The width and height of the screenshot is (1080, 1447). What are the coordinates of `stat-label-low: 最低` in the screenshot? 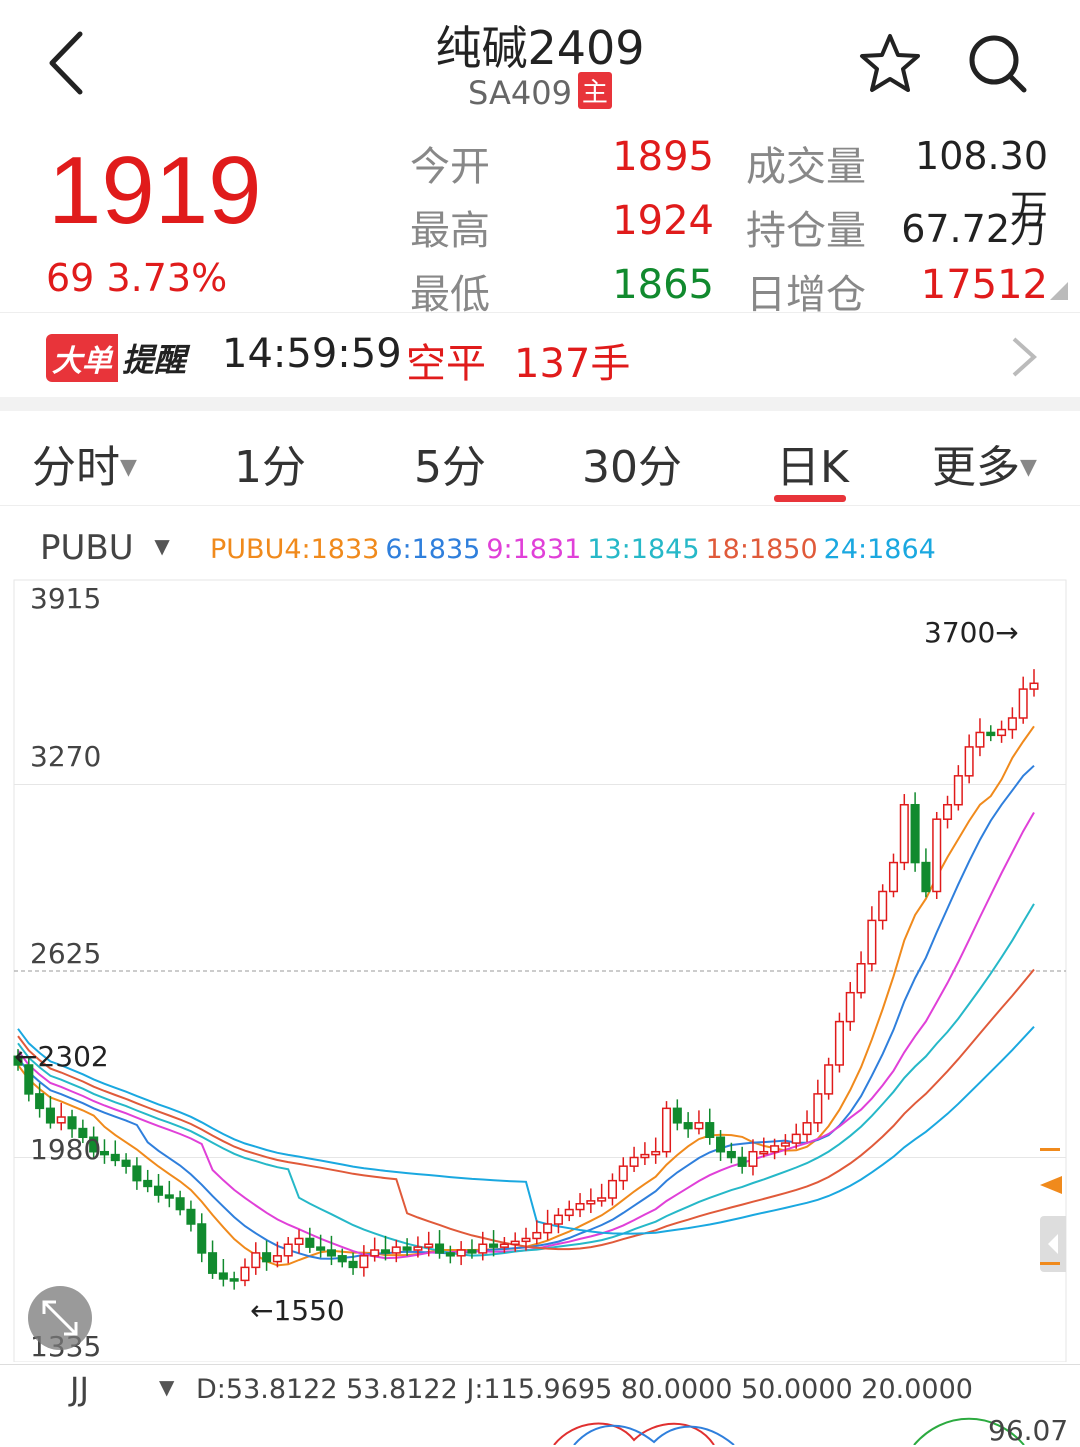 It's located at (450, 295).